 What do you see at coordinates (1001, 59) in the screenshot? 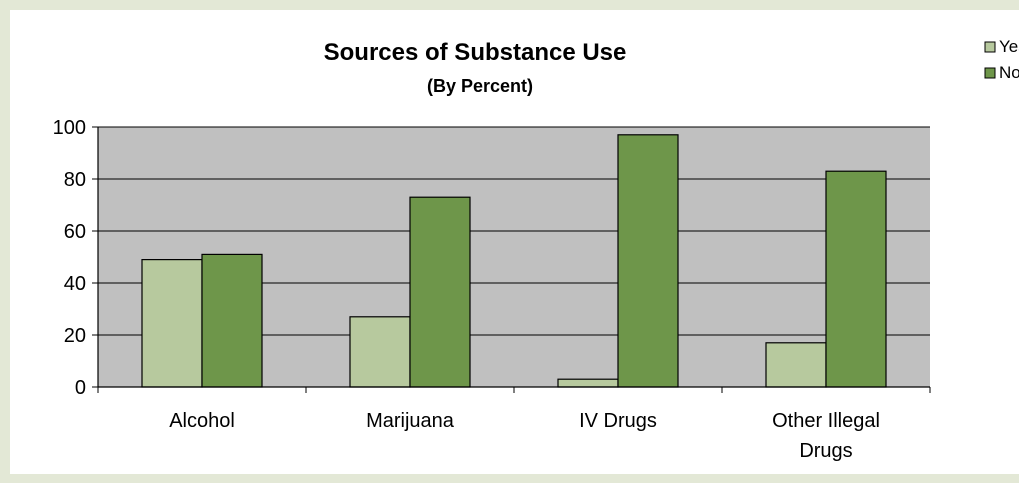
I see `legend: Yes No` at bounding box center [1001, 59].